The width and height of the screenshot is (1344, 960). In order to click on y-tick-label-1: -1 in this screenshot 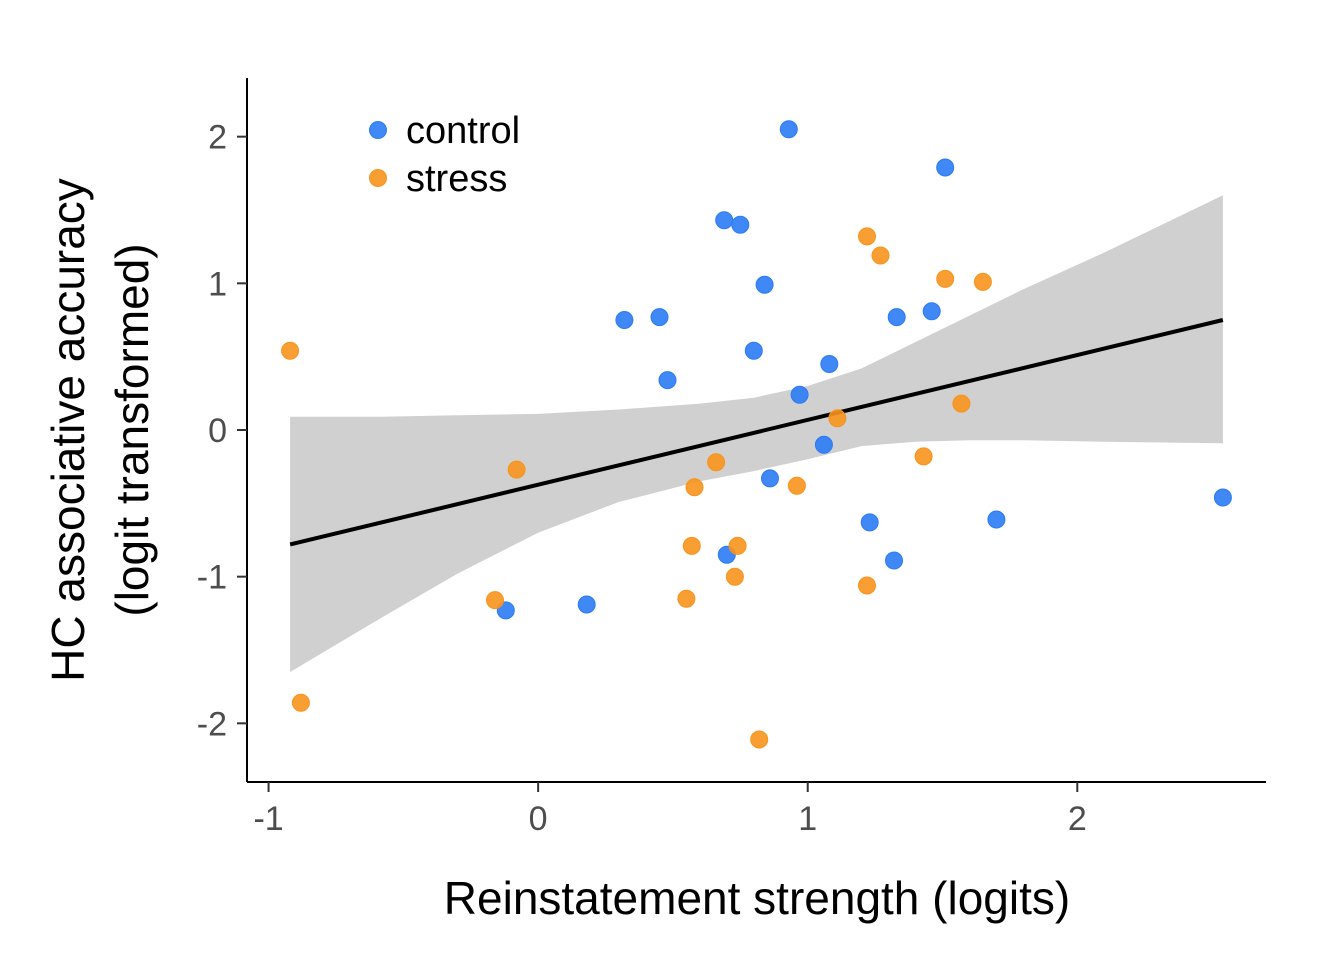, I will do `click(212, 578)`.